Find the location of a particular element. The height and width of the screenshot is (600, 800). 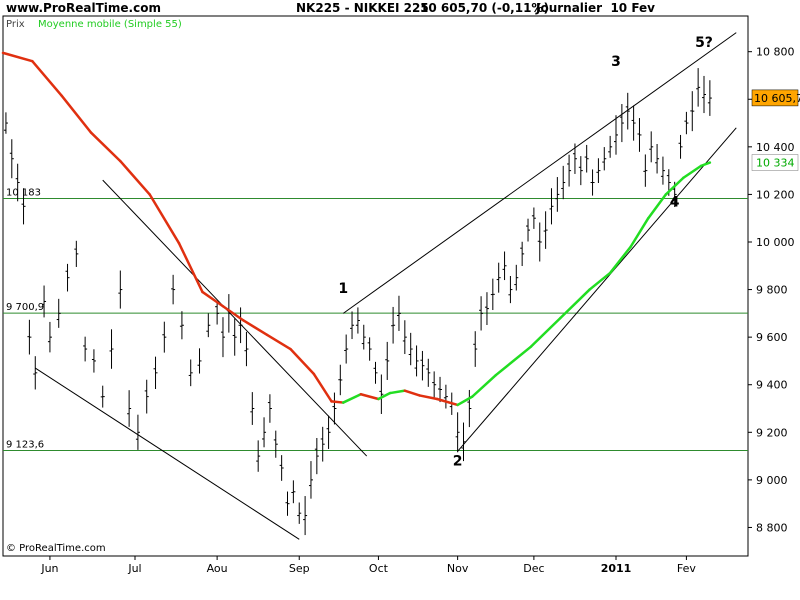

ma-legend: Moyenne mobile (Simple 55) is located at coordinates (110, 24).